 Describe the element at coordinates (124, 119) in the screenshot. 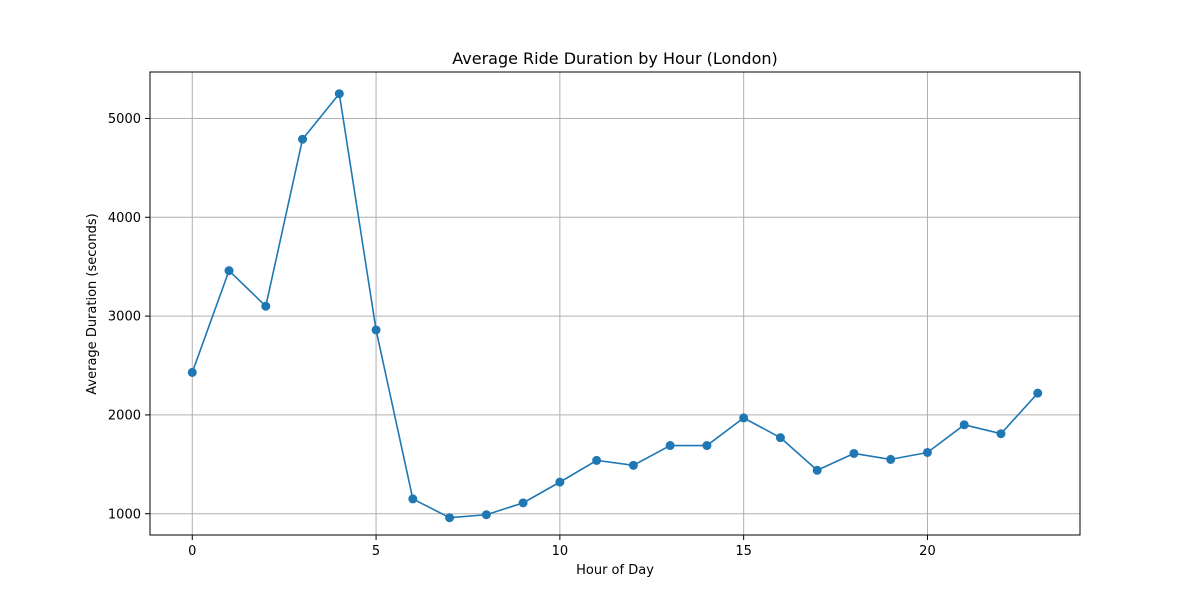

I see `y-tick-label: 5000` at that location.